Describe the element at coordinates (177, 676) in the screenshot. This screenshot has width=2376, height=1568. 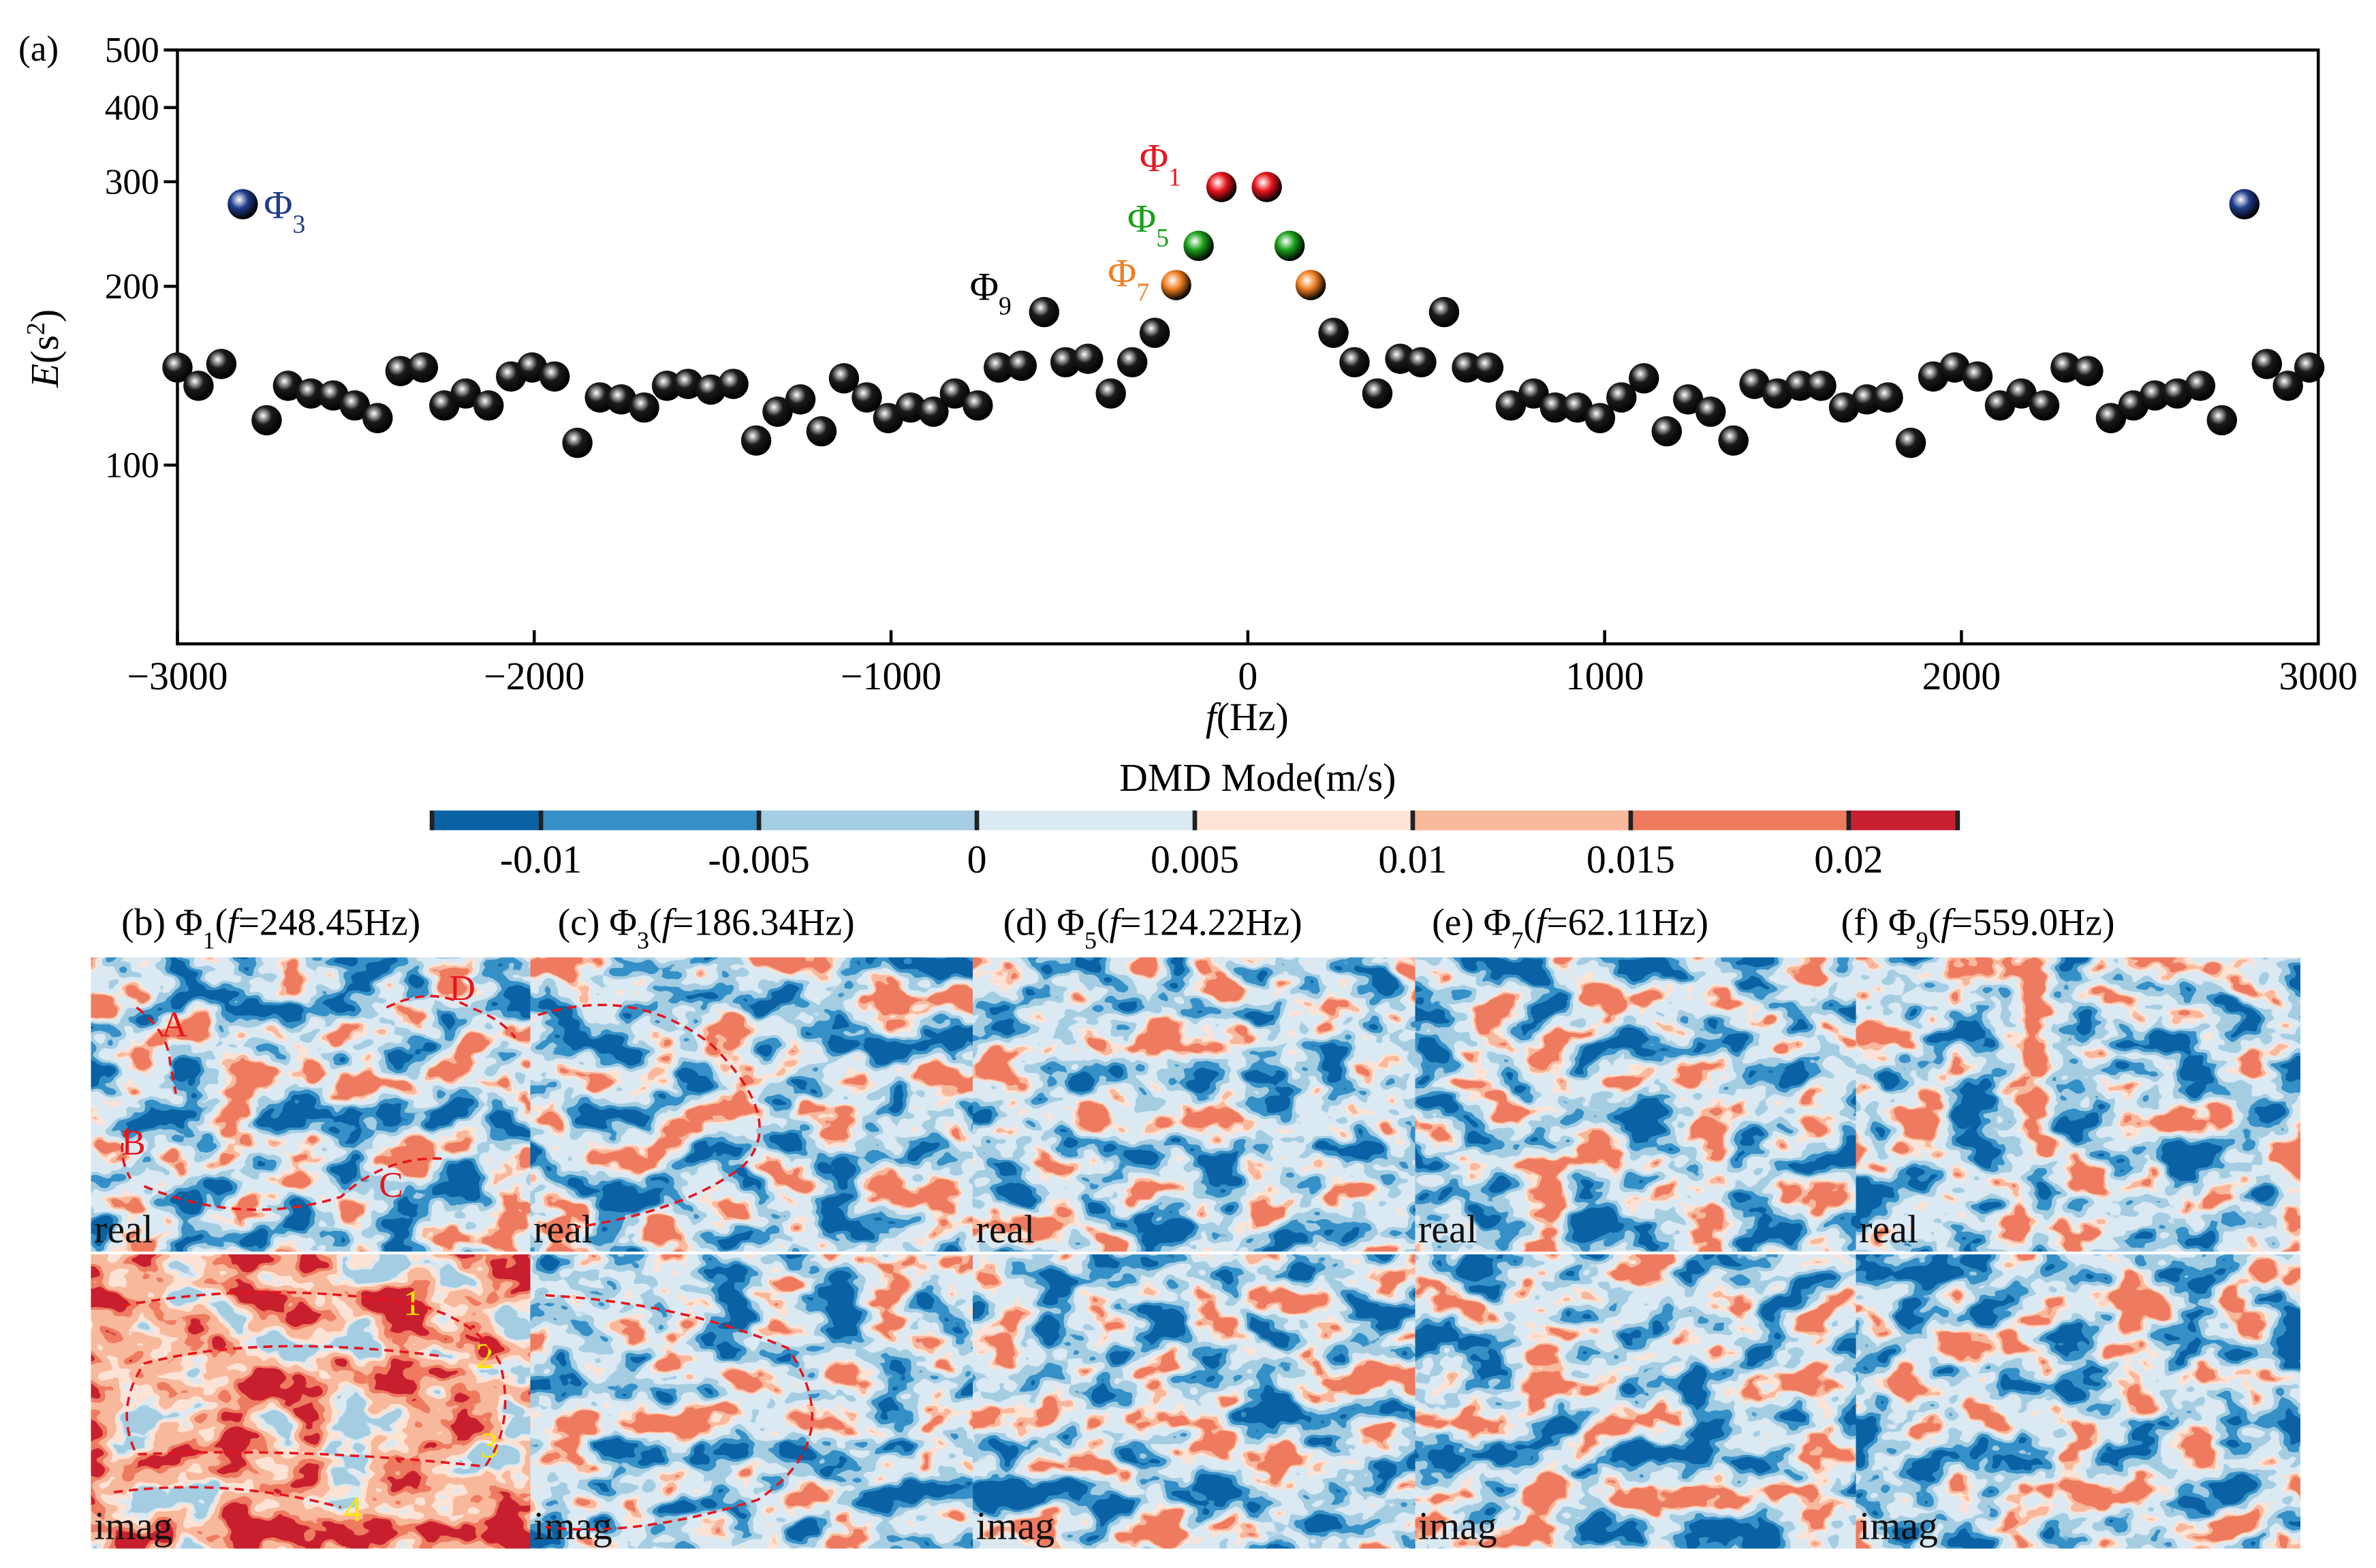
I see `x-tick-label: −3000` at that location.